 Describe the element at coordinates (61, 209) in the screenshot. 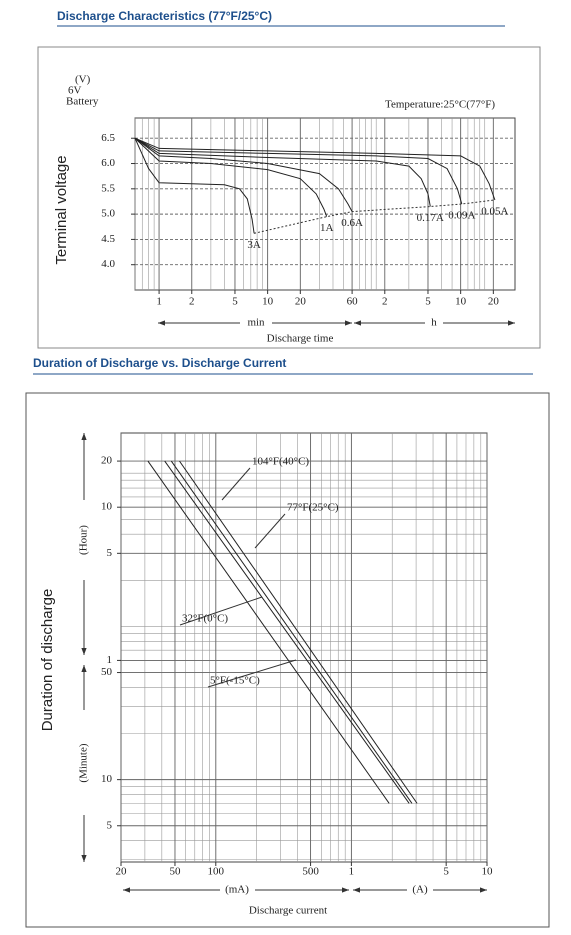

I see `y-axis-title: Terminal voltage` at that location.